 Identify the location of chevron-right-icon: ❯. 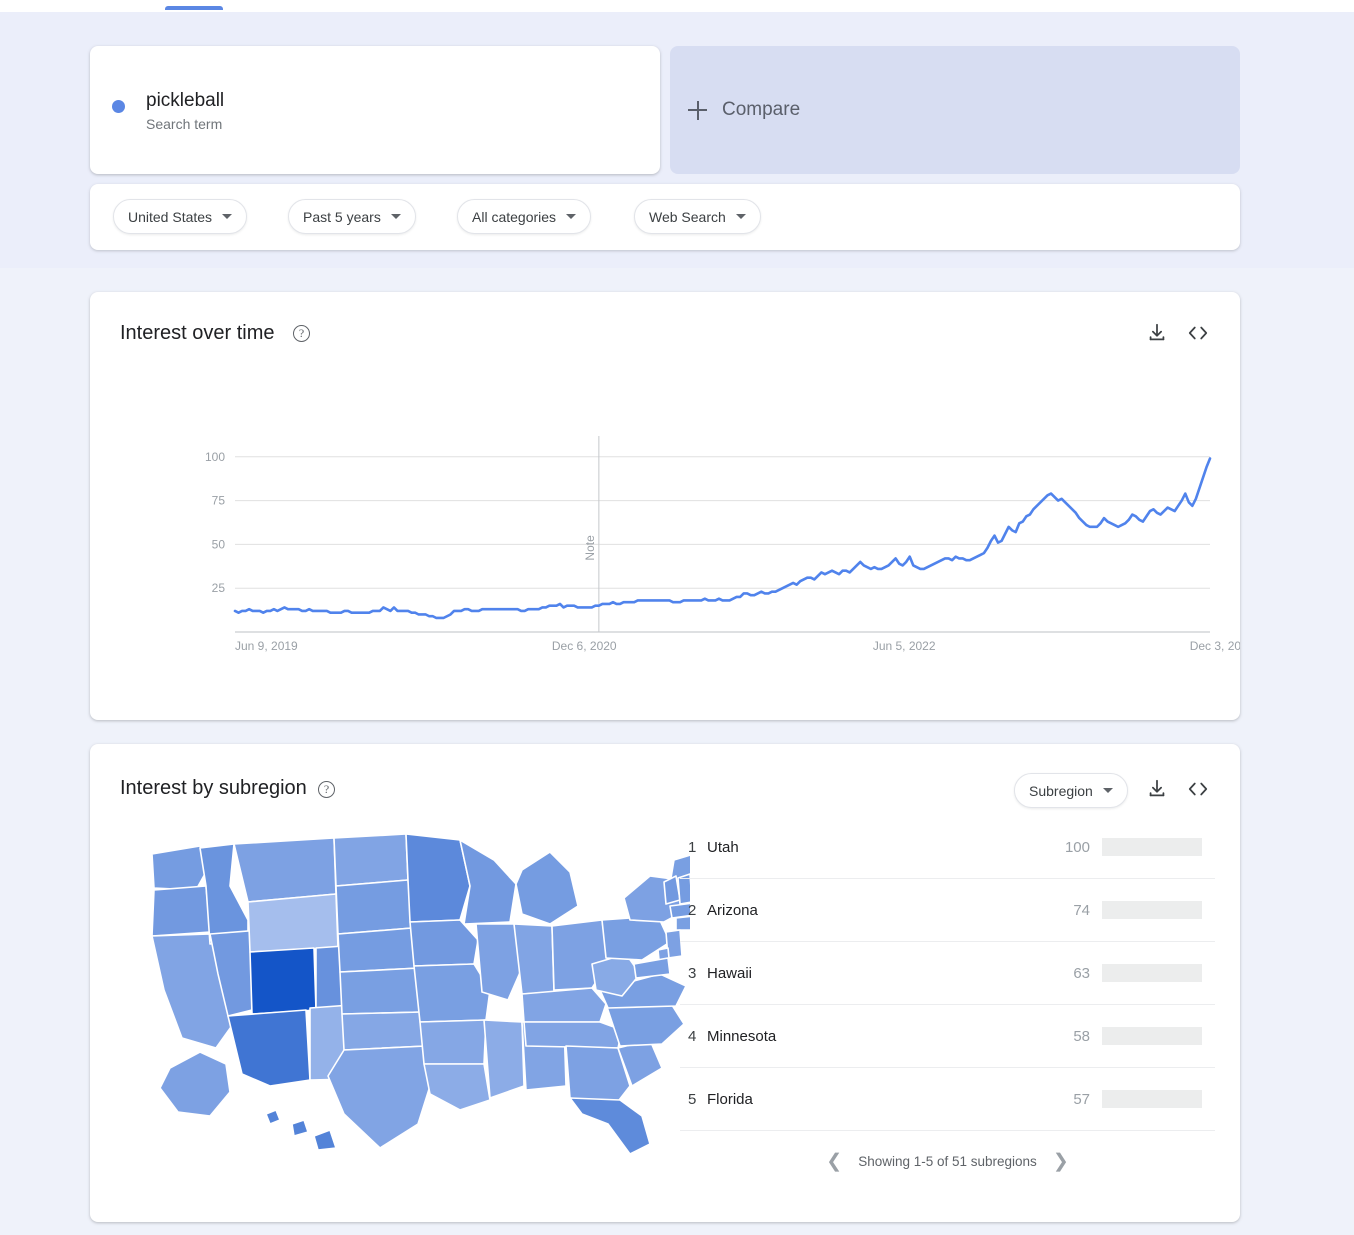
(1060, 1161).